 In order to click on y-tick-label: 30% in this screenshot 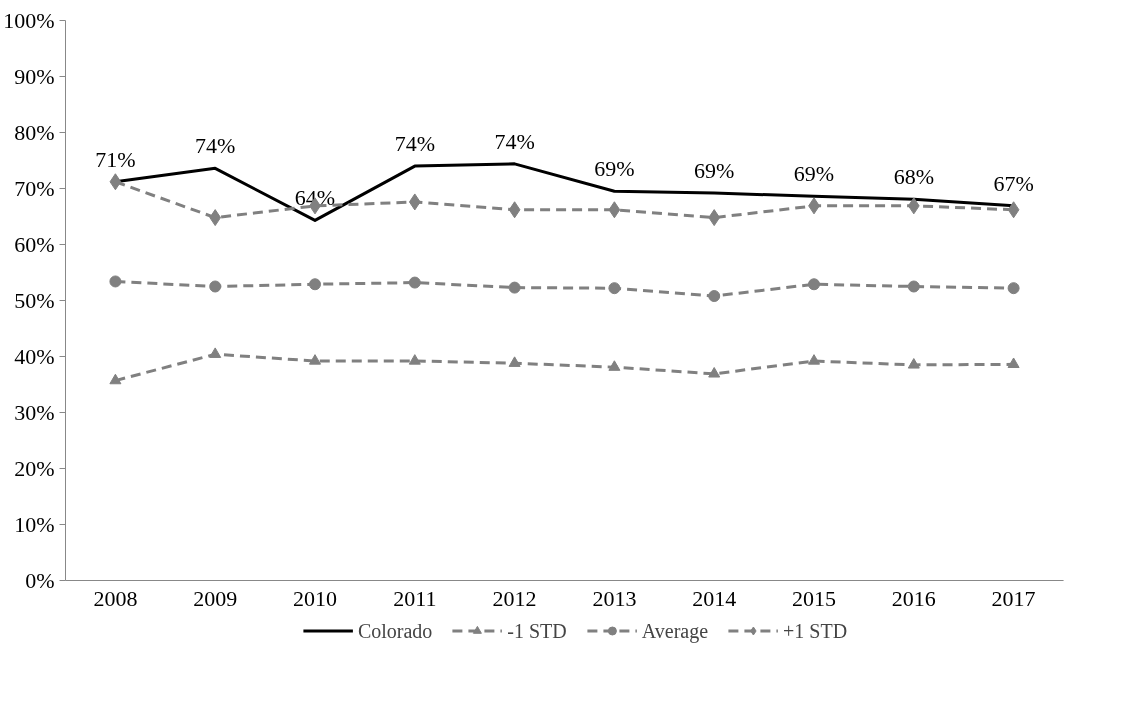, I will do `click(34, 412)`.